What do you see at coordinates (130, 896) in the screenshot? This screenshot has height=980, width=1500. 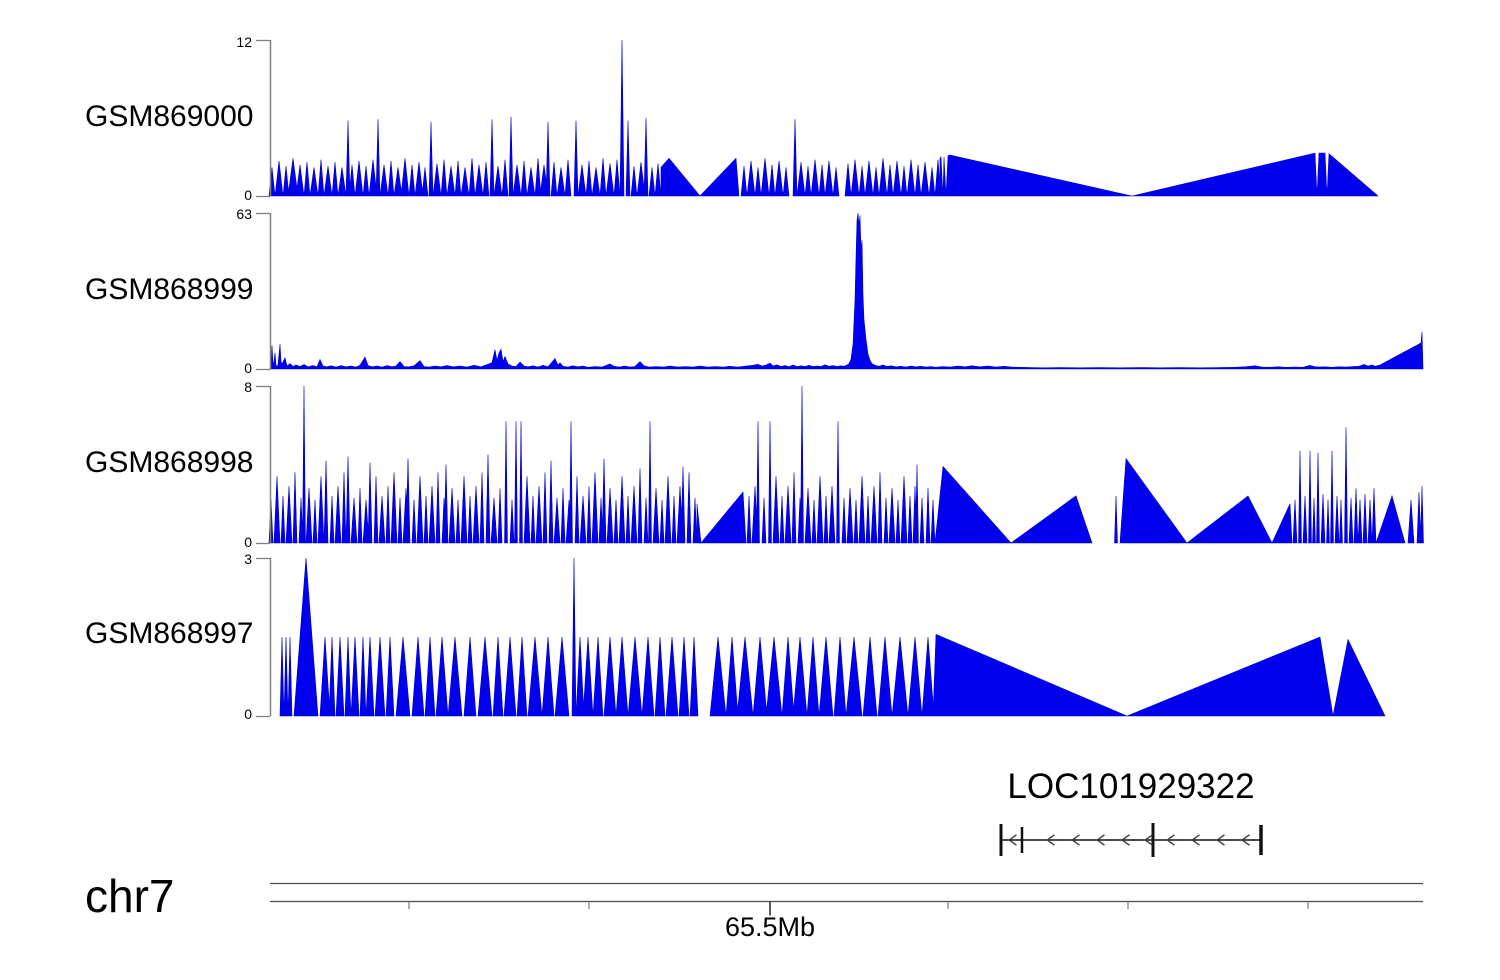 I see `chromosome-label: chr7` at bounding box center [130, 896].